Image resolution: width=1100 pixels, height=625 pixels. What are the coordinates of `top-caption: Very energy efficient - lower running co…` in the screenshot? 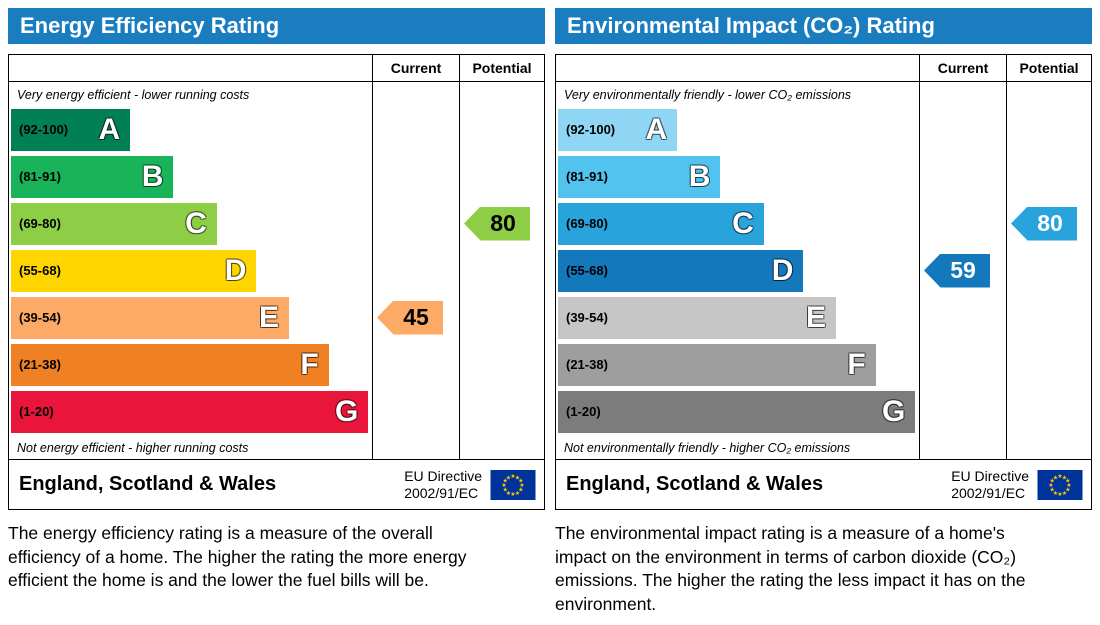 It's located at (133, 95).